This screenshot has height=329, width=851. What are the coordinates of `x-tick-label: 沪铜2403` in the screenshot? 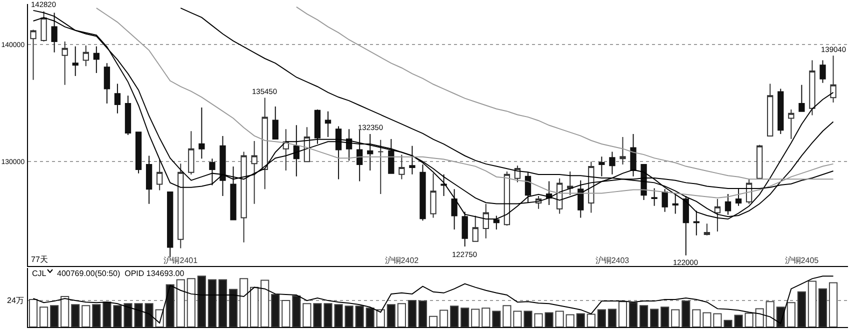 It's located at (612, 260).